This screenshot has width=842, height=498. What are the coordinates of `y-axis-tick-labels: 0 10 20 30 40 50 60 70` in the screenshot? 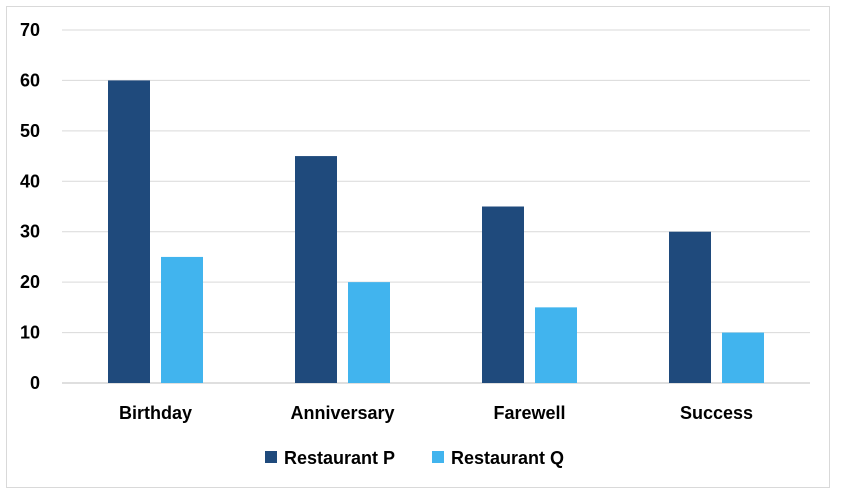 It's located at (30, 206).